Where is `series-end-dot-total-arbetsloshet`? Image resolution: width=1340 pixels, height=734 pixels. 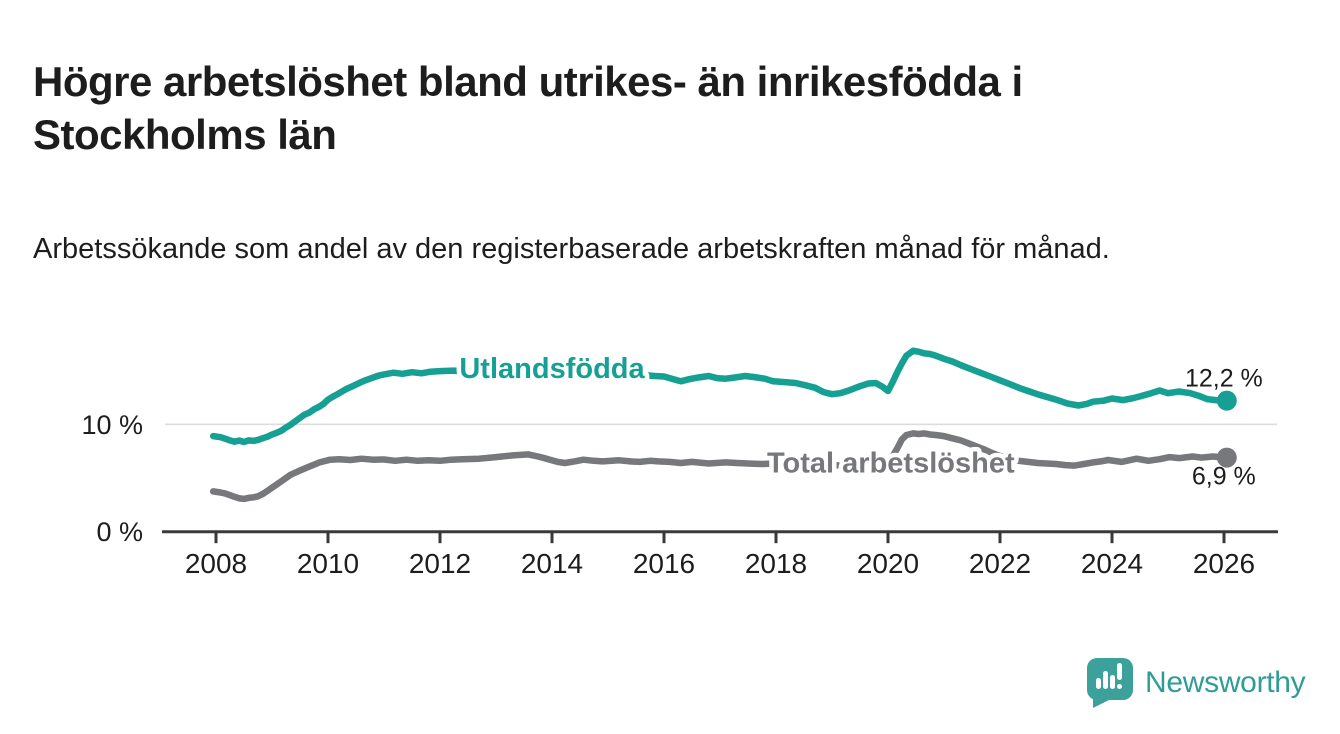
series-end-dot-total-arbetsloshet is located at coordinates (1226, 457).